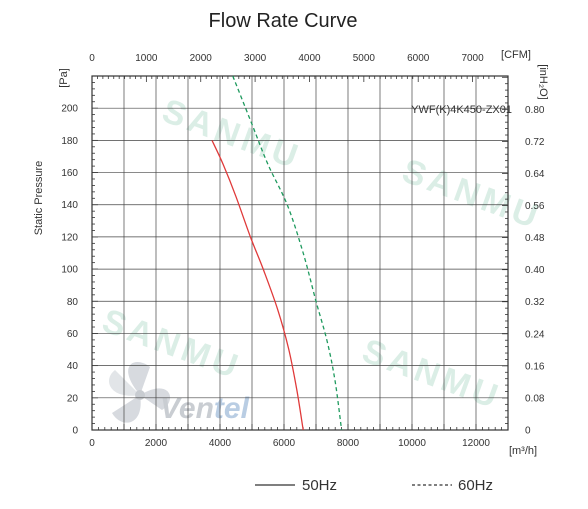 Image resolution: width=588 pixels, height=509 pixels. I want to click on y-left-tick-label: 120, so click(69, 237).